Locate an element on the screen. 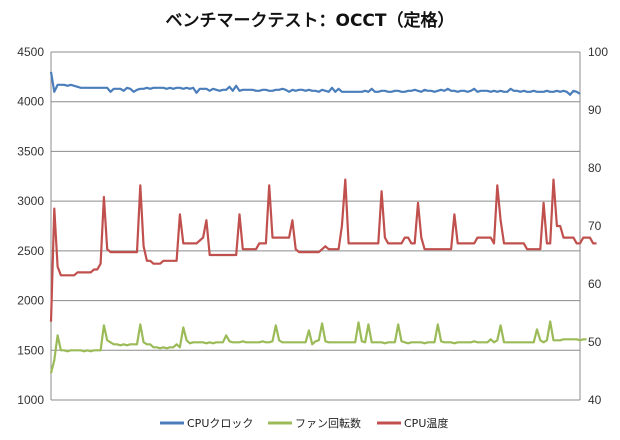  left-tick-label: 2500 is located at coordinates (30, 251).